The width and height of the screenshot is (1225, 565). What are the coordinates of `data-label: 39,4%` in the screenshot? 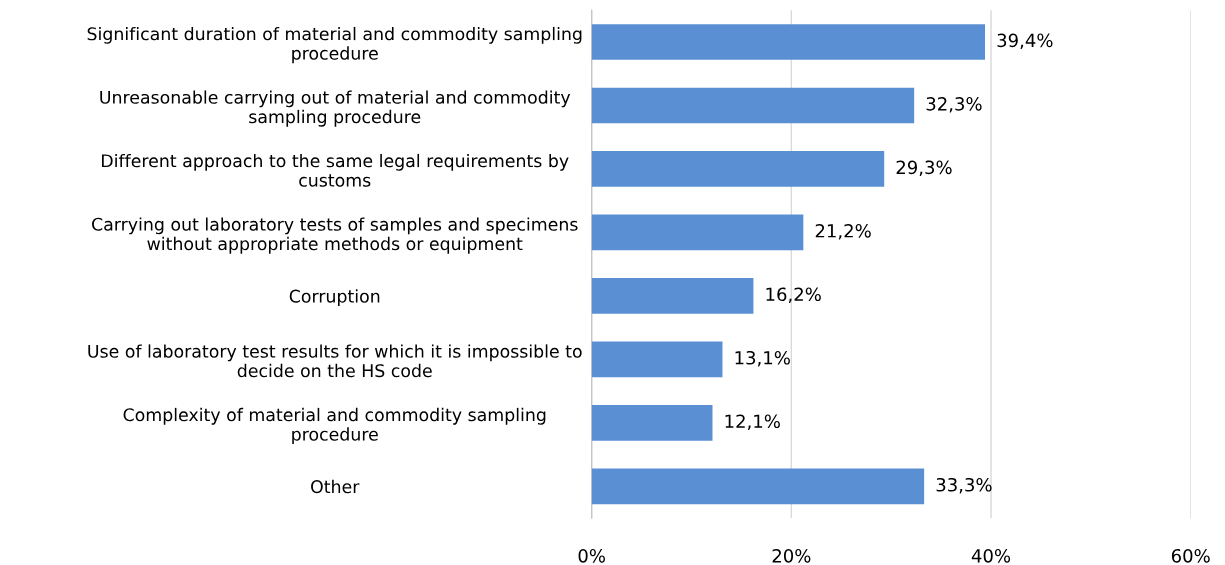 It's located at (1025, 41).